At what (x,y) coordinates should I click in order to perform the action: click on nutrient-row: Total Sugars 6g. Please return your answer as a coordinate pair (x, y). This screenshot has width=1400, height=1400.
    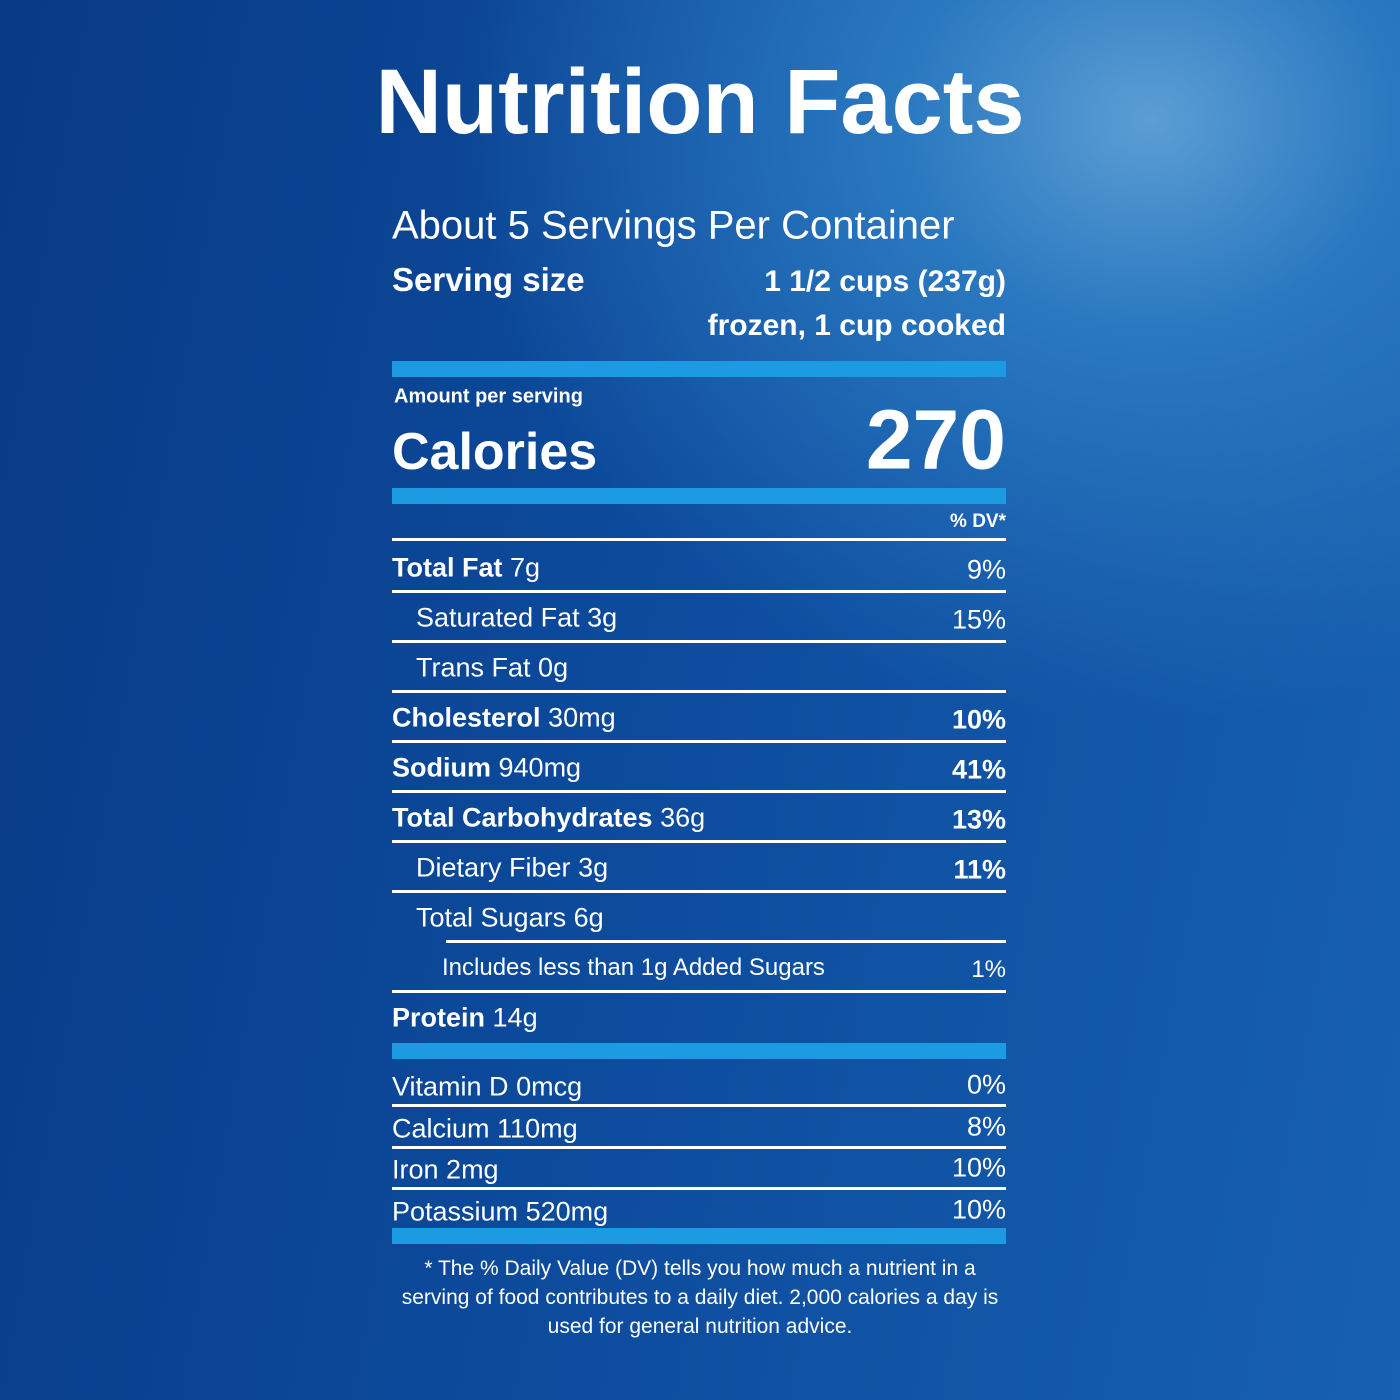
    Looking at the image, I should click on (510, 918).